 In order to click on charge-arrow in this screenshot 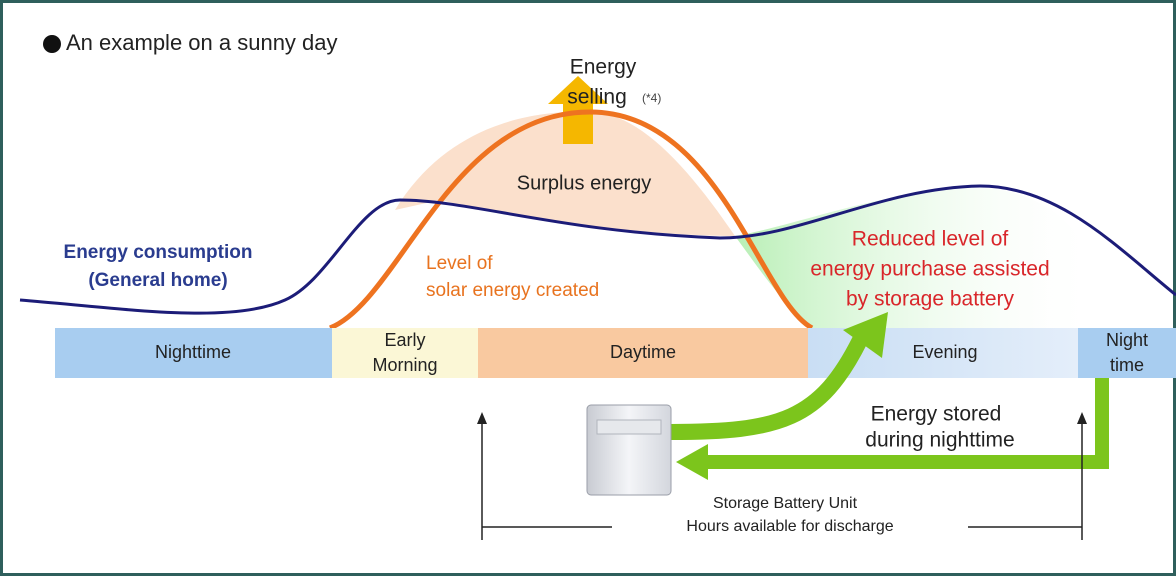, I will do `click(904, 423)`.